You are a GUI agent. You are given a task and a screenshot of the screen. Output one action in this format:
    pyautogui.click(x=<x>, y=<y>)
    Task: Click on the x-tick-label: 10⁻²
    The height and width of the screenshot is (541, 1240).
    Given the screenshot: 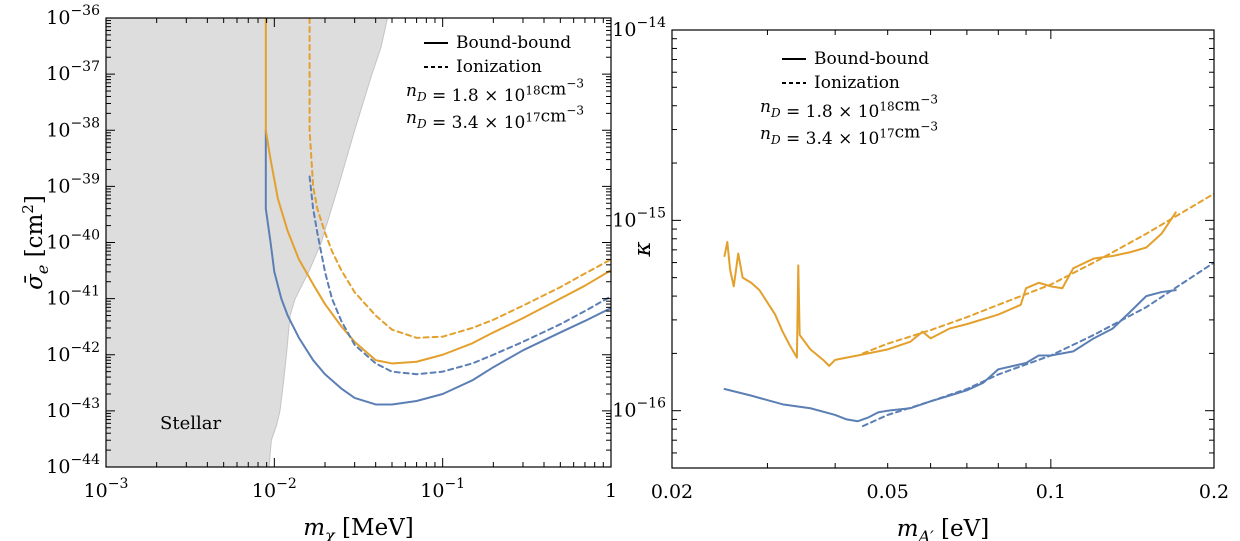 What is the action you would take?
    pyautogui.click(x=274, y=489)
    